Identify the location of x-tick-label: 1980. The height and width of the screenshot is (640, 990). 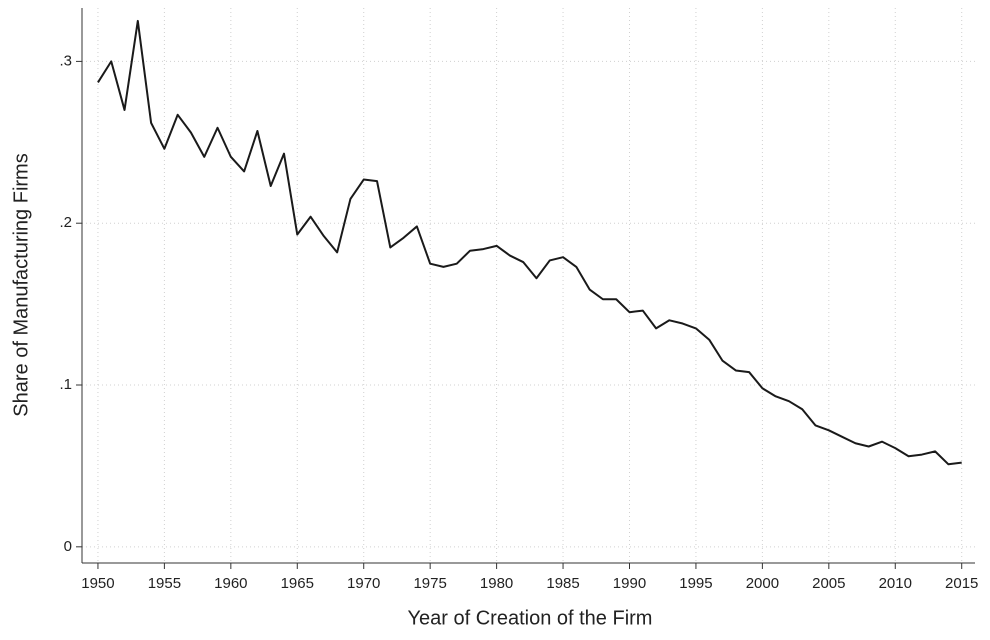
(496, 583).